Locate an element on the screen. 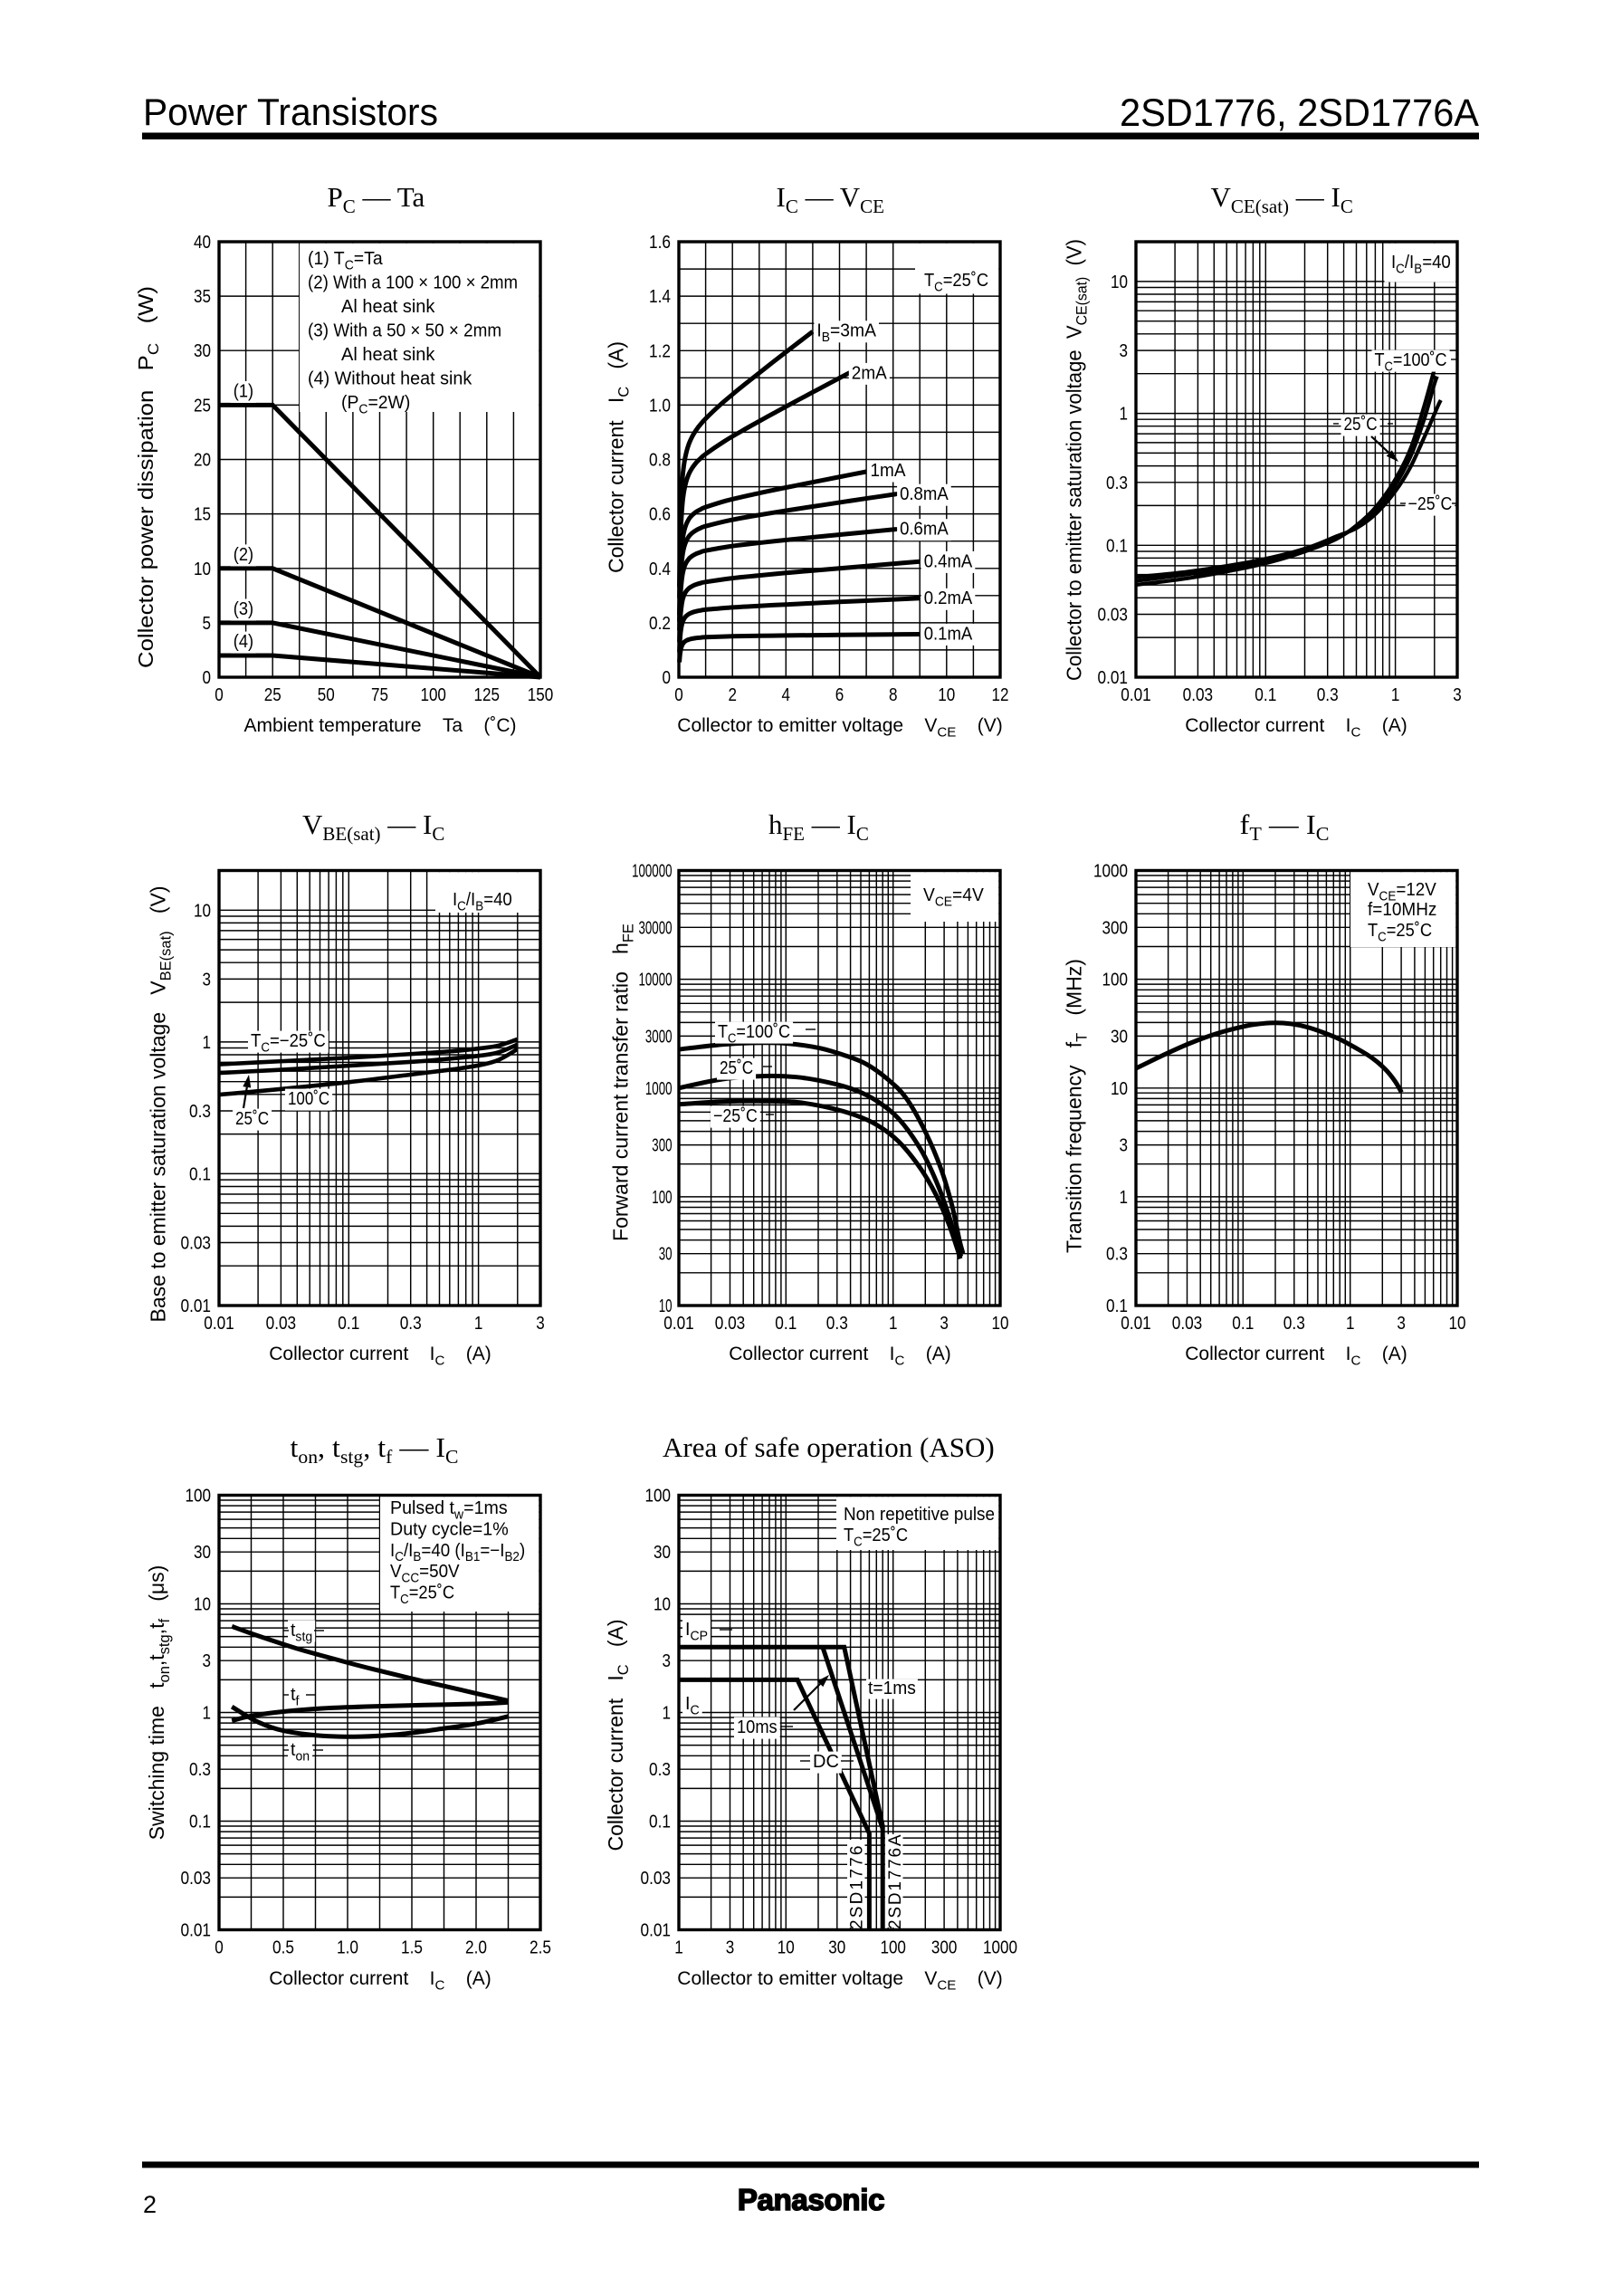 Image resolution: width=1622 pixels, height=2296 pixels. svg-text: 1.5 is located at coordinates (412, 1948).